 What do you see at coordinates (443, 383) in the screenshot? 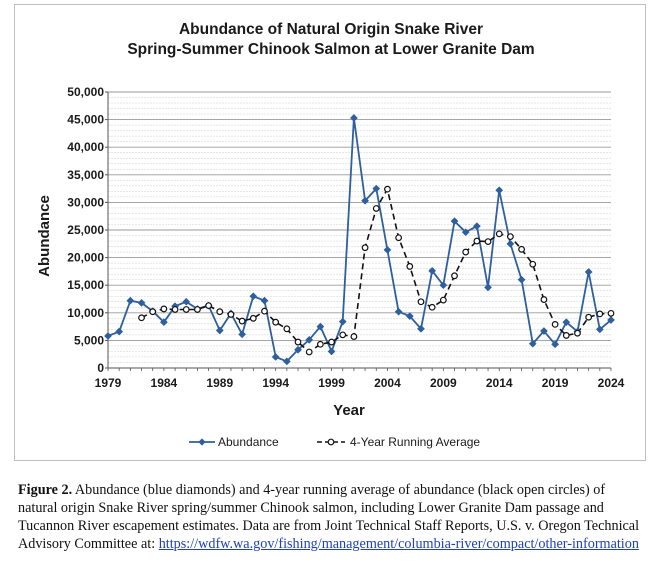
I see `x-tick-label: 2009` at bounding box center [443, 383].